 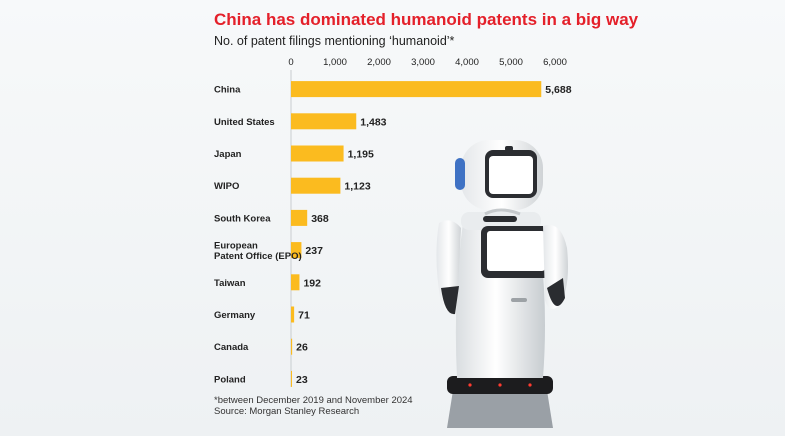 What do you see at coordinates (226, 186) in the screenshot?
I see `category-label: WIPO` at bounding box center [226, 186].